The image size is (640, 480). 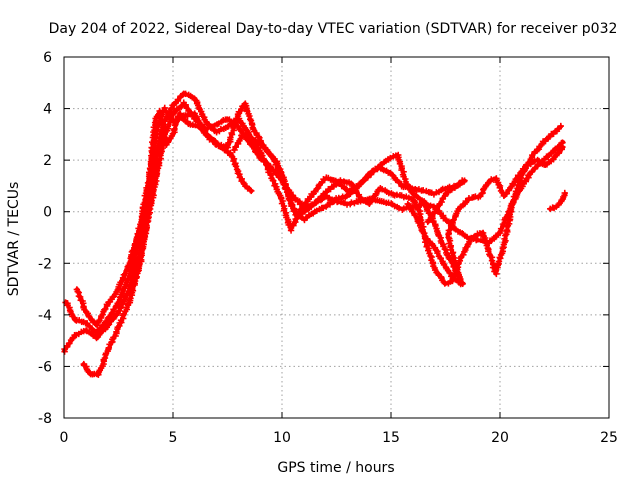 I want to click on x-tick-label: 10, so click(x=282, y=438).